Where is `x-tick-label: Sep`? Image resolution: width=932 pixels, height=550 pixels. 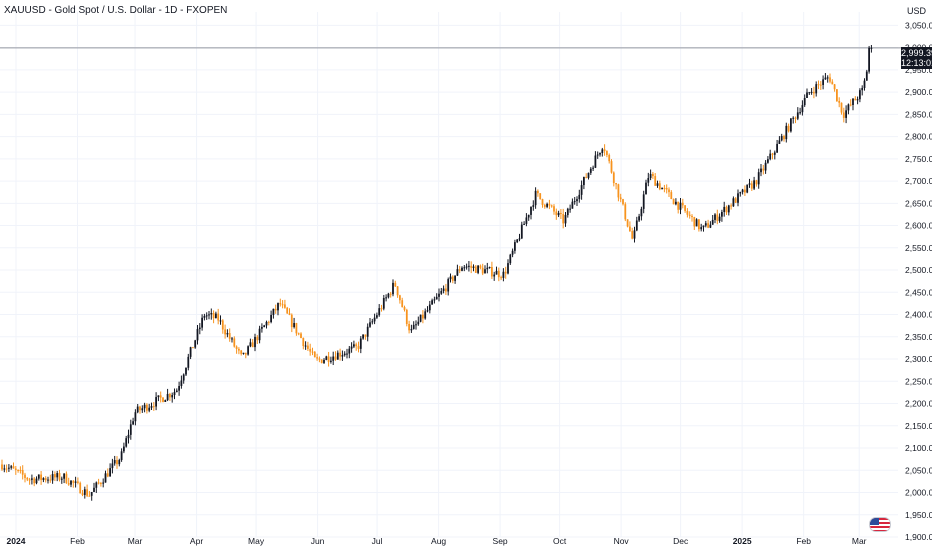
x-tick-label: Sep is located at coordinates (500, 541).